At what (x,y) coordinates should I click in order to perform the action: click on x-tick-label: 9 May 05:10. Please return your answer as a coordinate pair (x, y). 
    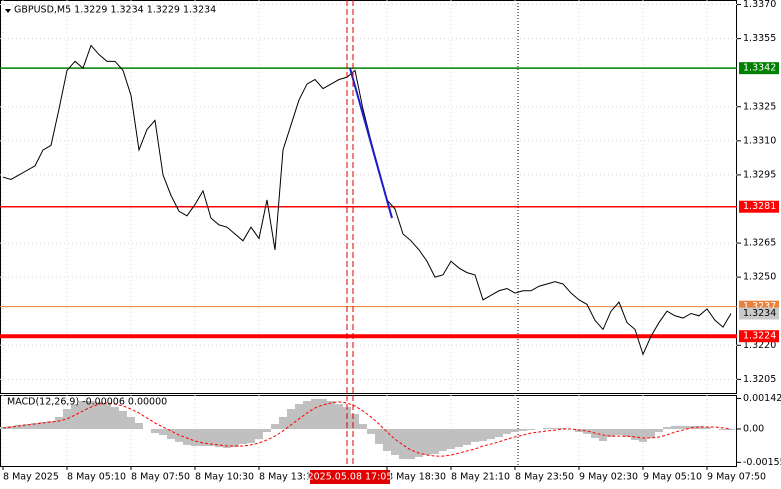
    Looking at the image, I should click on (672, 477).